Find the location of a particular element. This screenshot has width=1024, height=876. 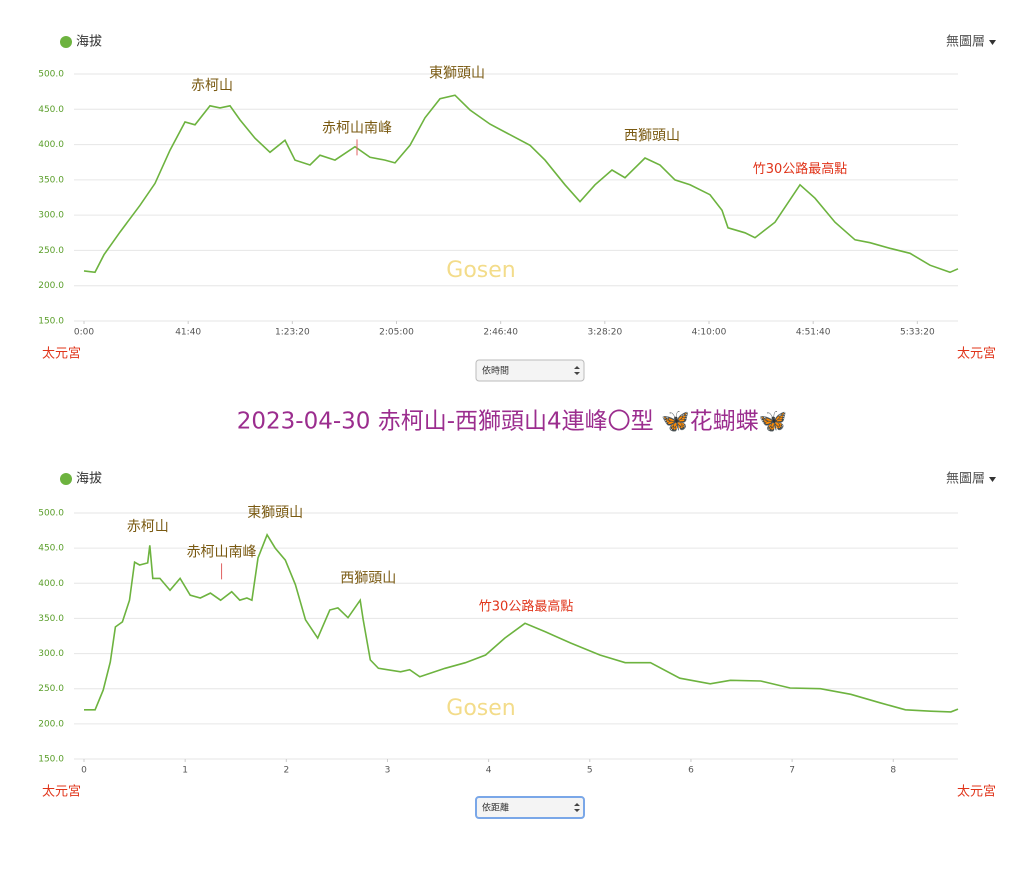

selector-label: 依距離 is located at coordinates (495, 808).